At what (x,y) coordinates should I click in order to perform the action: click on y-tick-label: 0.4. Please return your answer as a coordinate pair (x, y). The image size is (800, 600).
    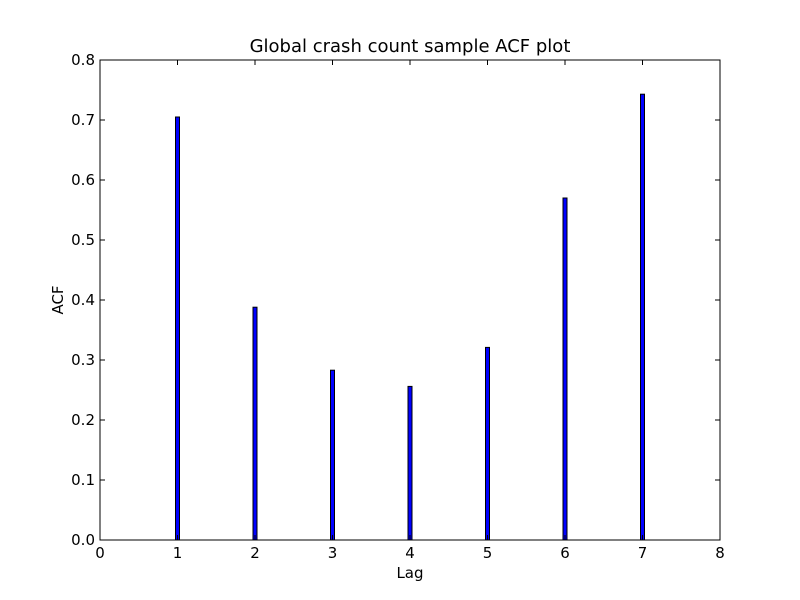
    Looking at the image, I should click on (83, 300).